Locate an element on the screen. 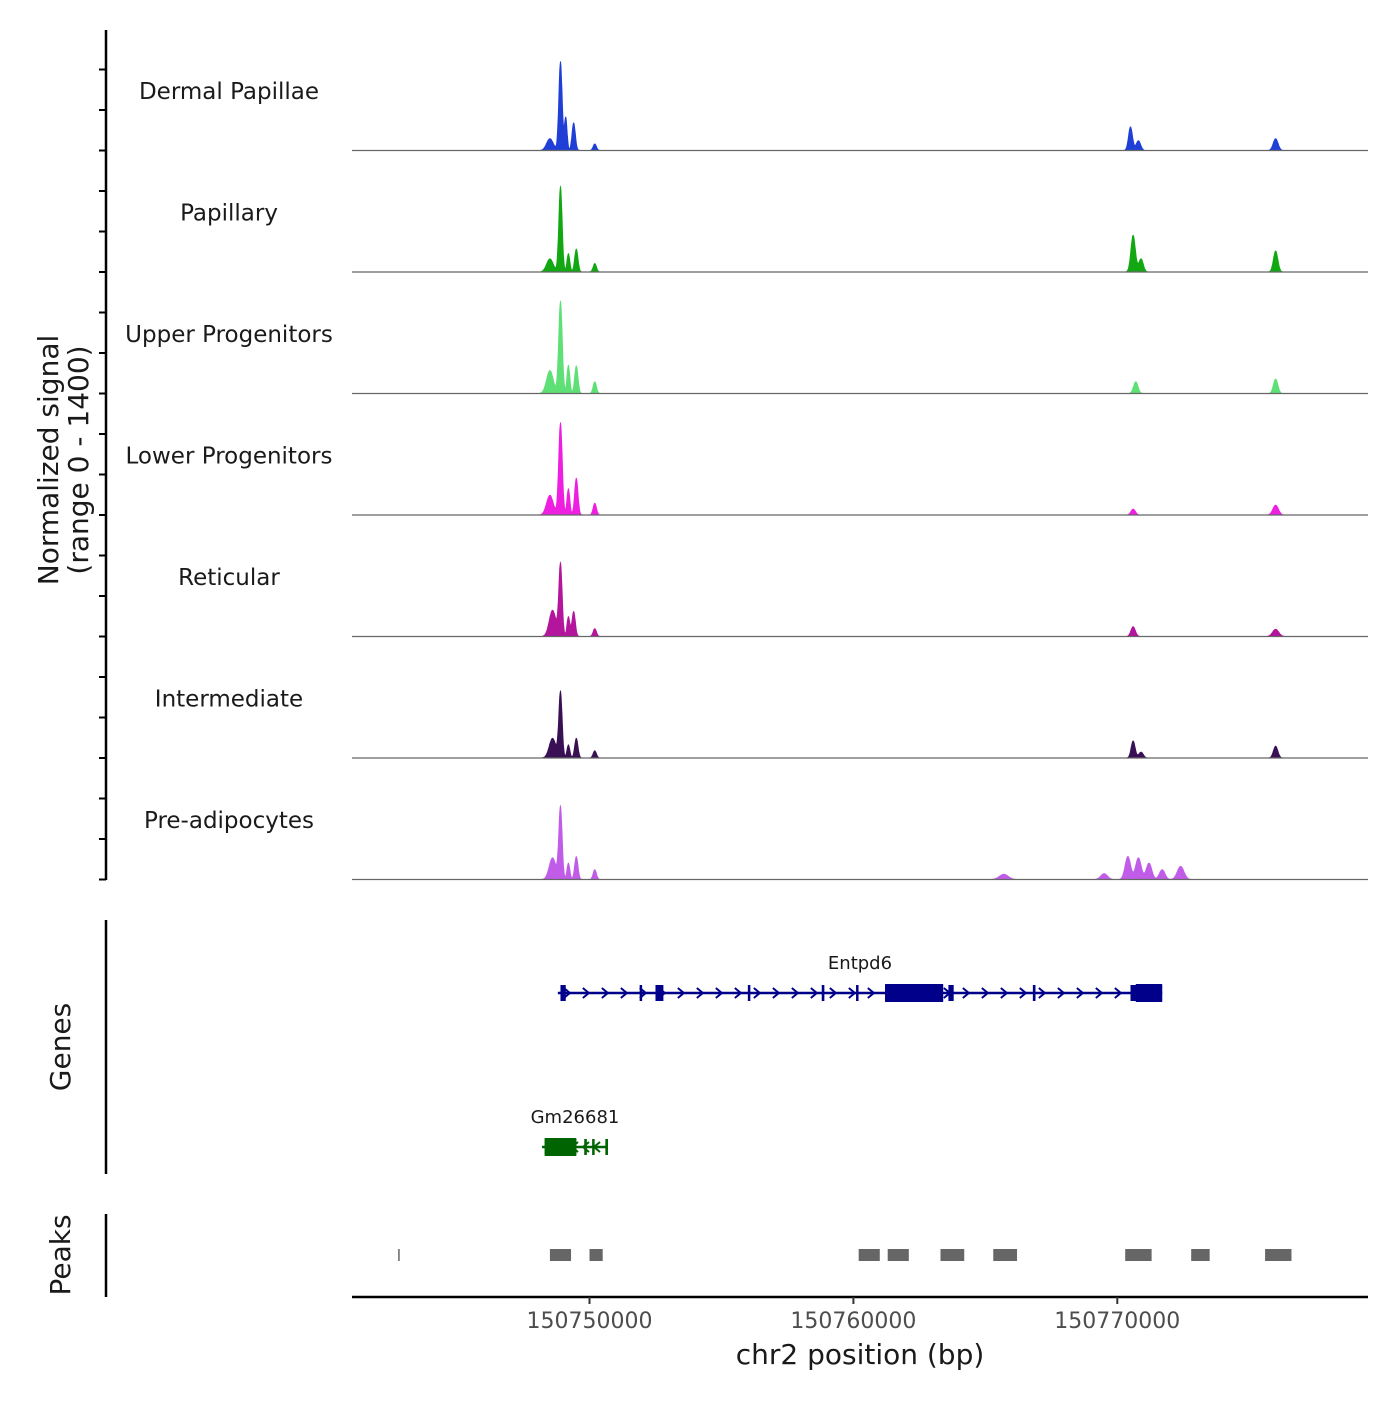 The height and width of the screenshot is (1405, 1400). track-pre-adipocytes: Pre-adipocytes is located at coordinates (733, 839).